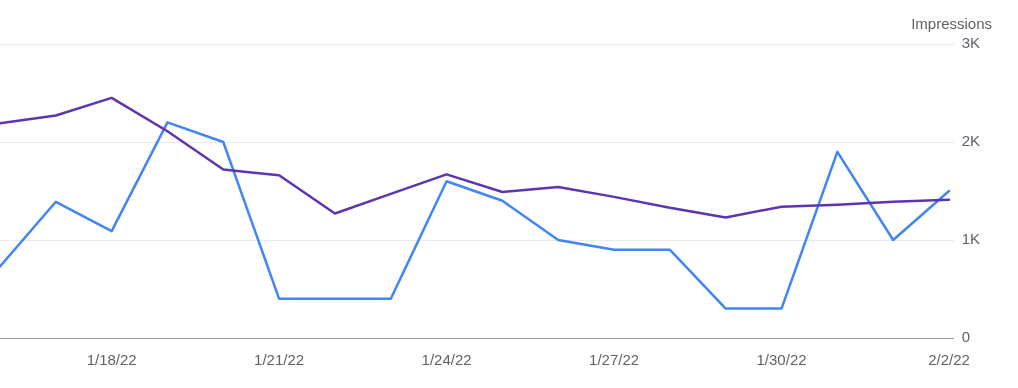 The height and width of the screenshot is (388, 1018). What do you see at coordinates (971, 141) in the screenshot?
I see `y-tick-label: 2K` at bounding box center [971, 141].